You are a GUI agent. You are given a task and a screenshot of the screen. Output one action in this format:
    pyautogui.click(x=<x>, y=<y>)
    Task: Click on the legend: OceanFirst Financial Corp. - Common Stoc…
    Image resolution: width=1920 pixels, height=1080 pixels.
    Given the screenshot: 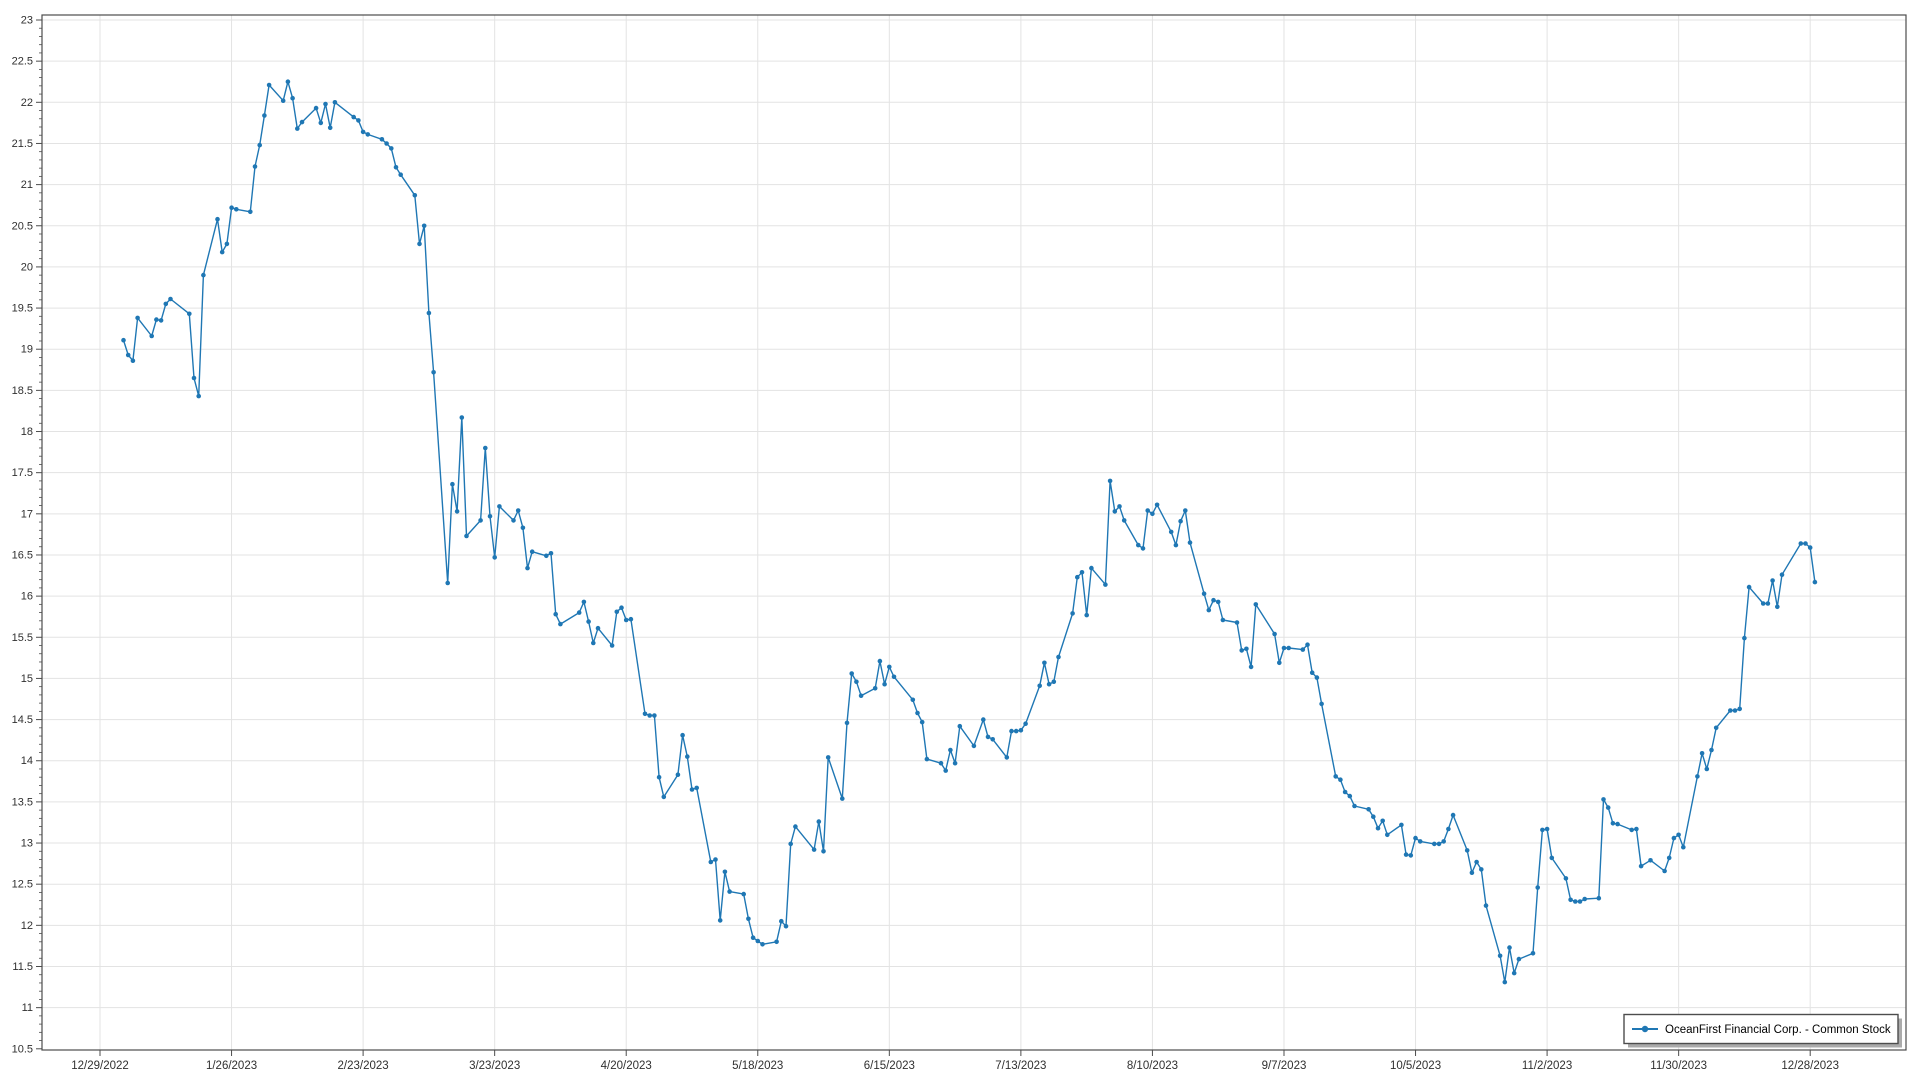 What is the action you would take?
    pyautogui.click(x=1762, y=1030)
    